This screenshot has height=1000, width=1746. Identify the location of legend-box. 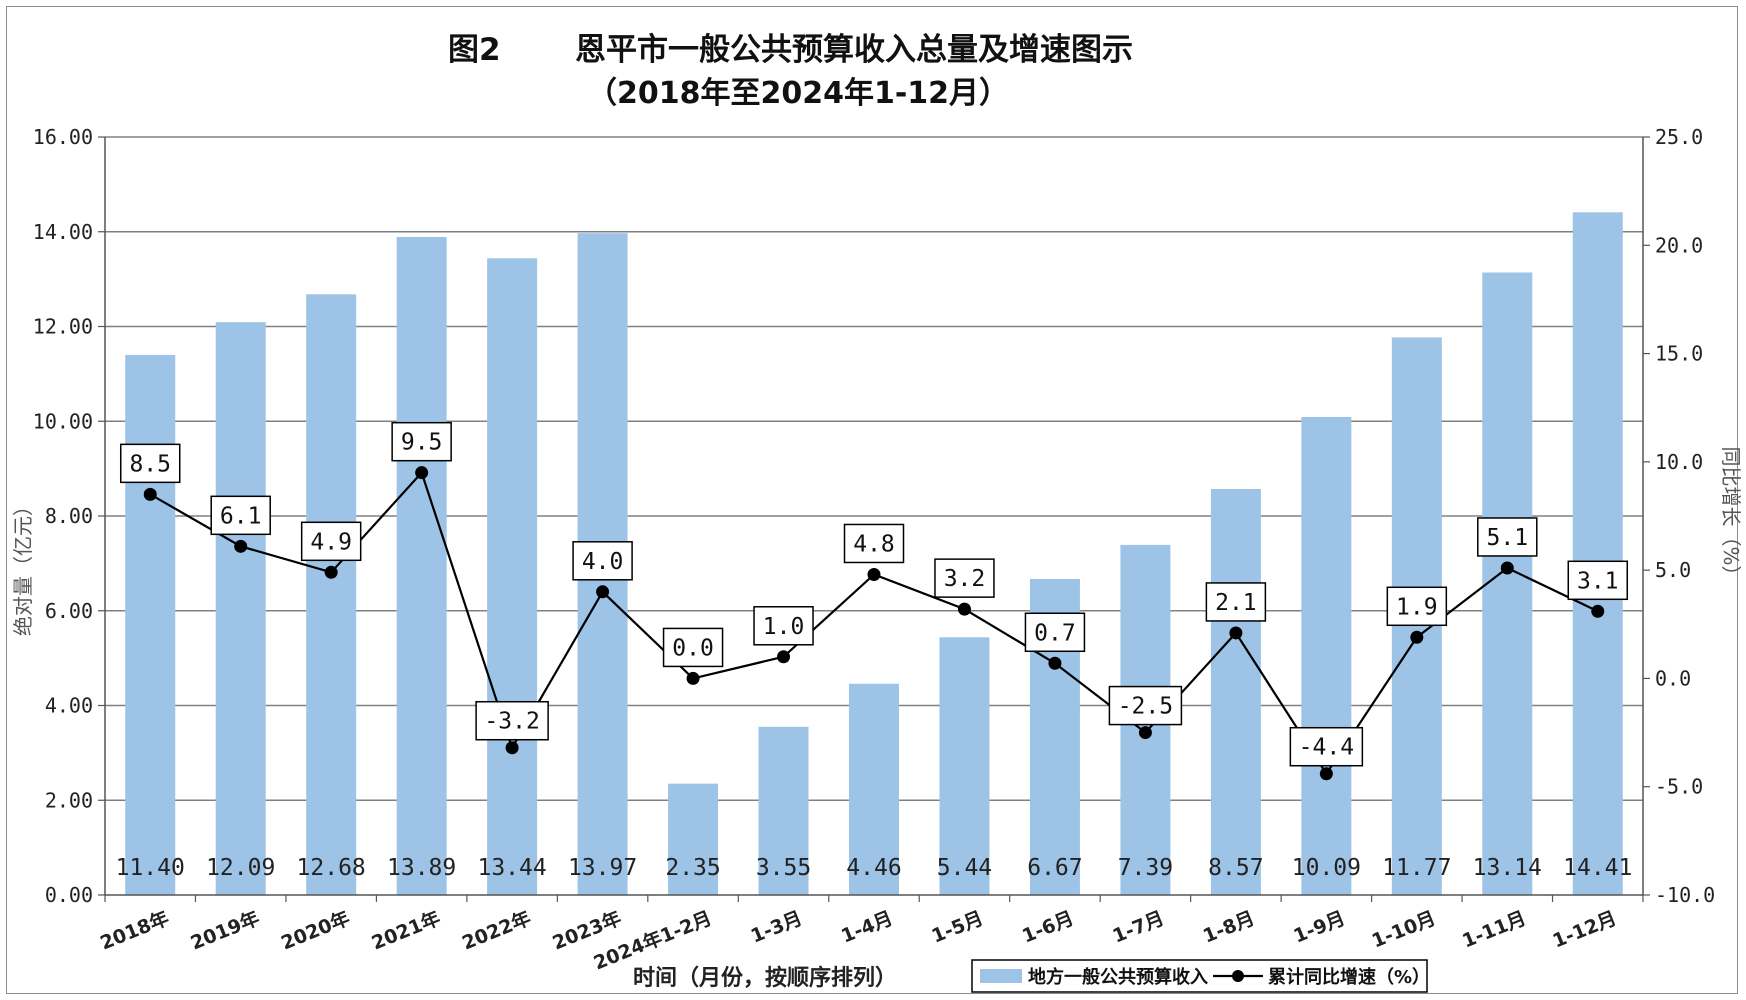
(1199, 976).